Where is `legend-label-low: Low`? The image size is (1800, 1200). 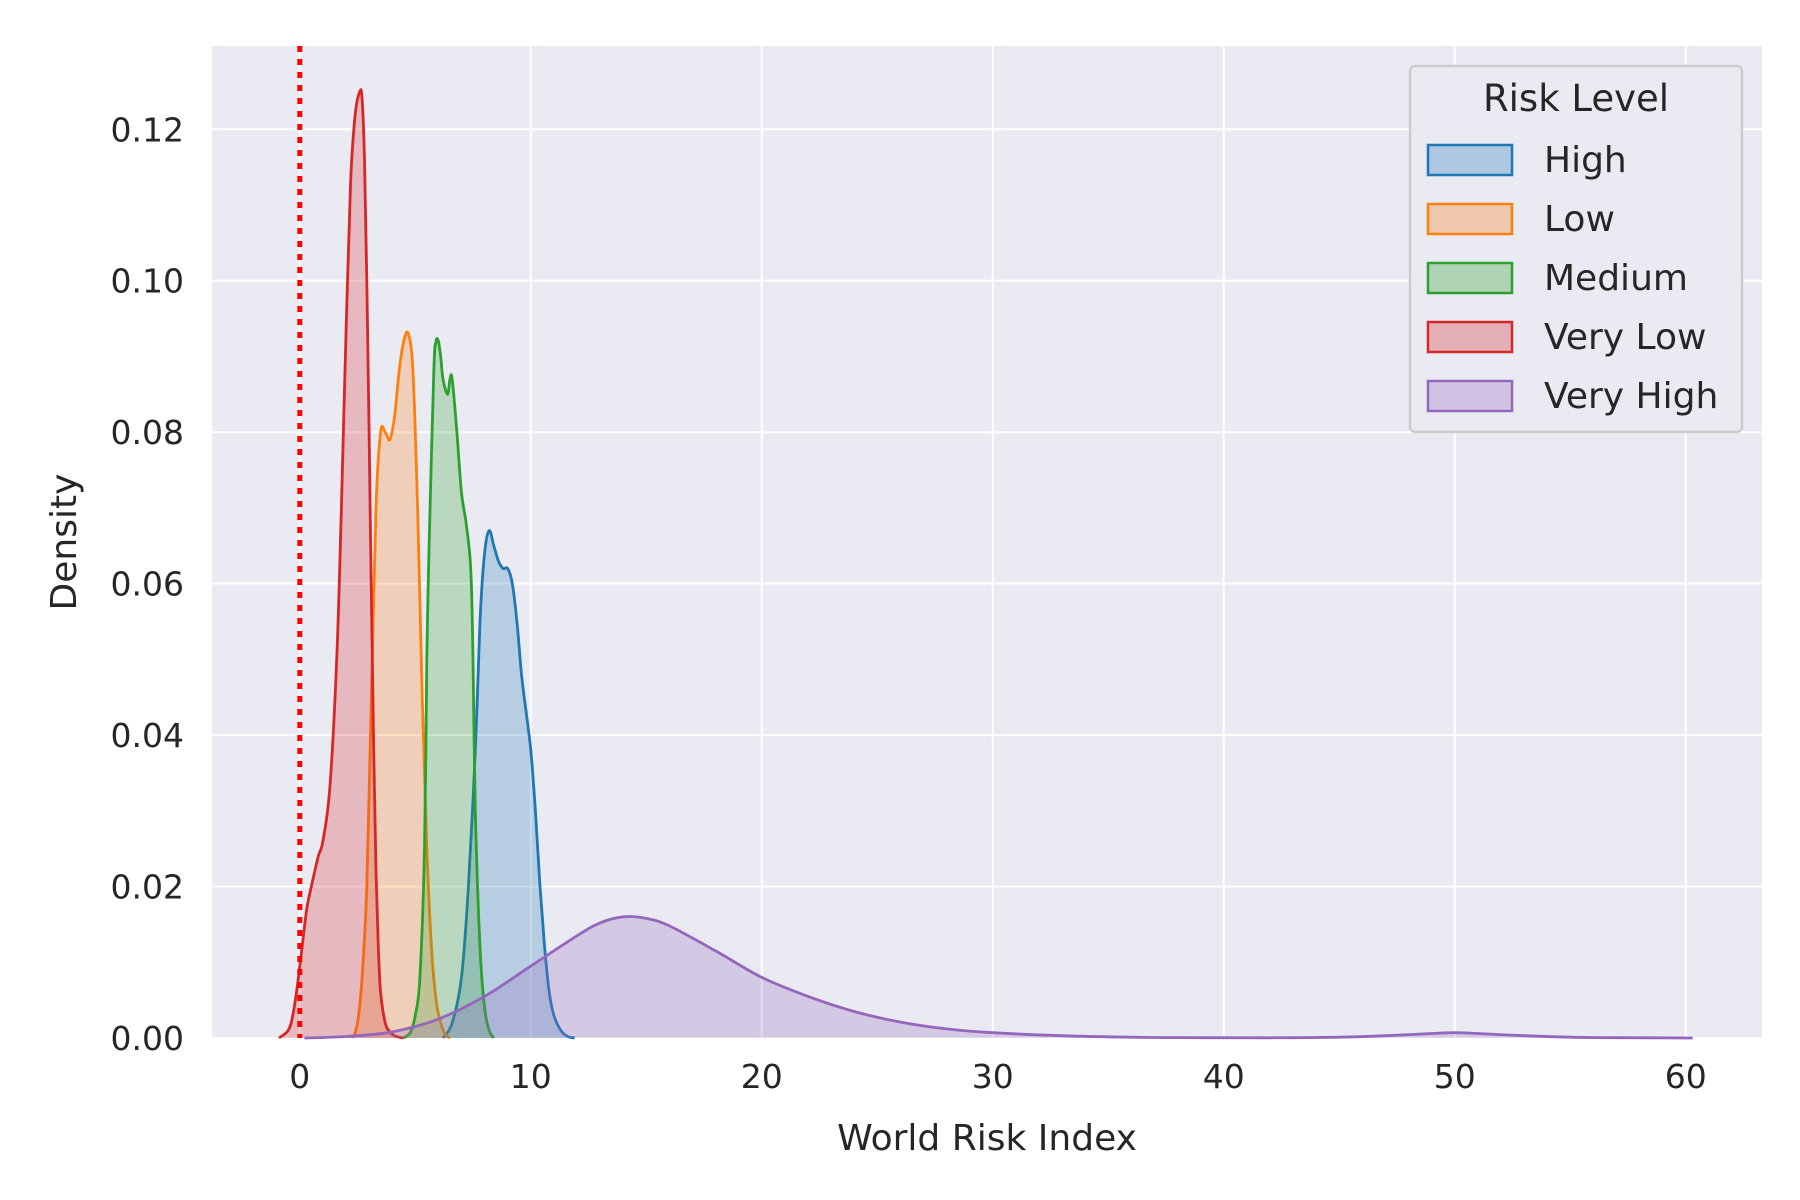 legend-label-low: Low is located at coordinates (1579, 219).